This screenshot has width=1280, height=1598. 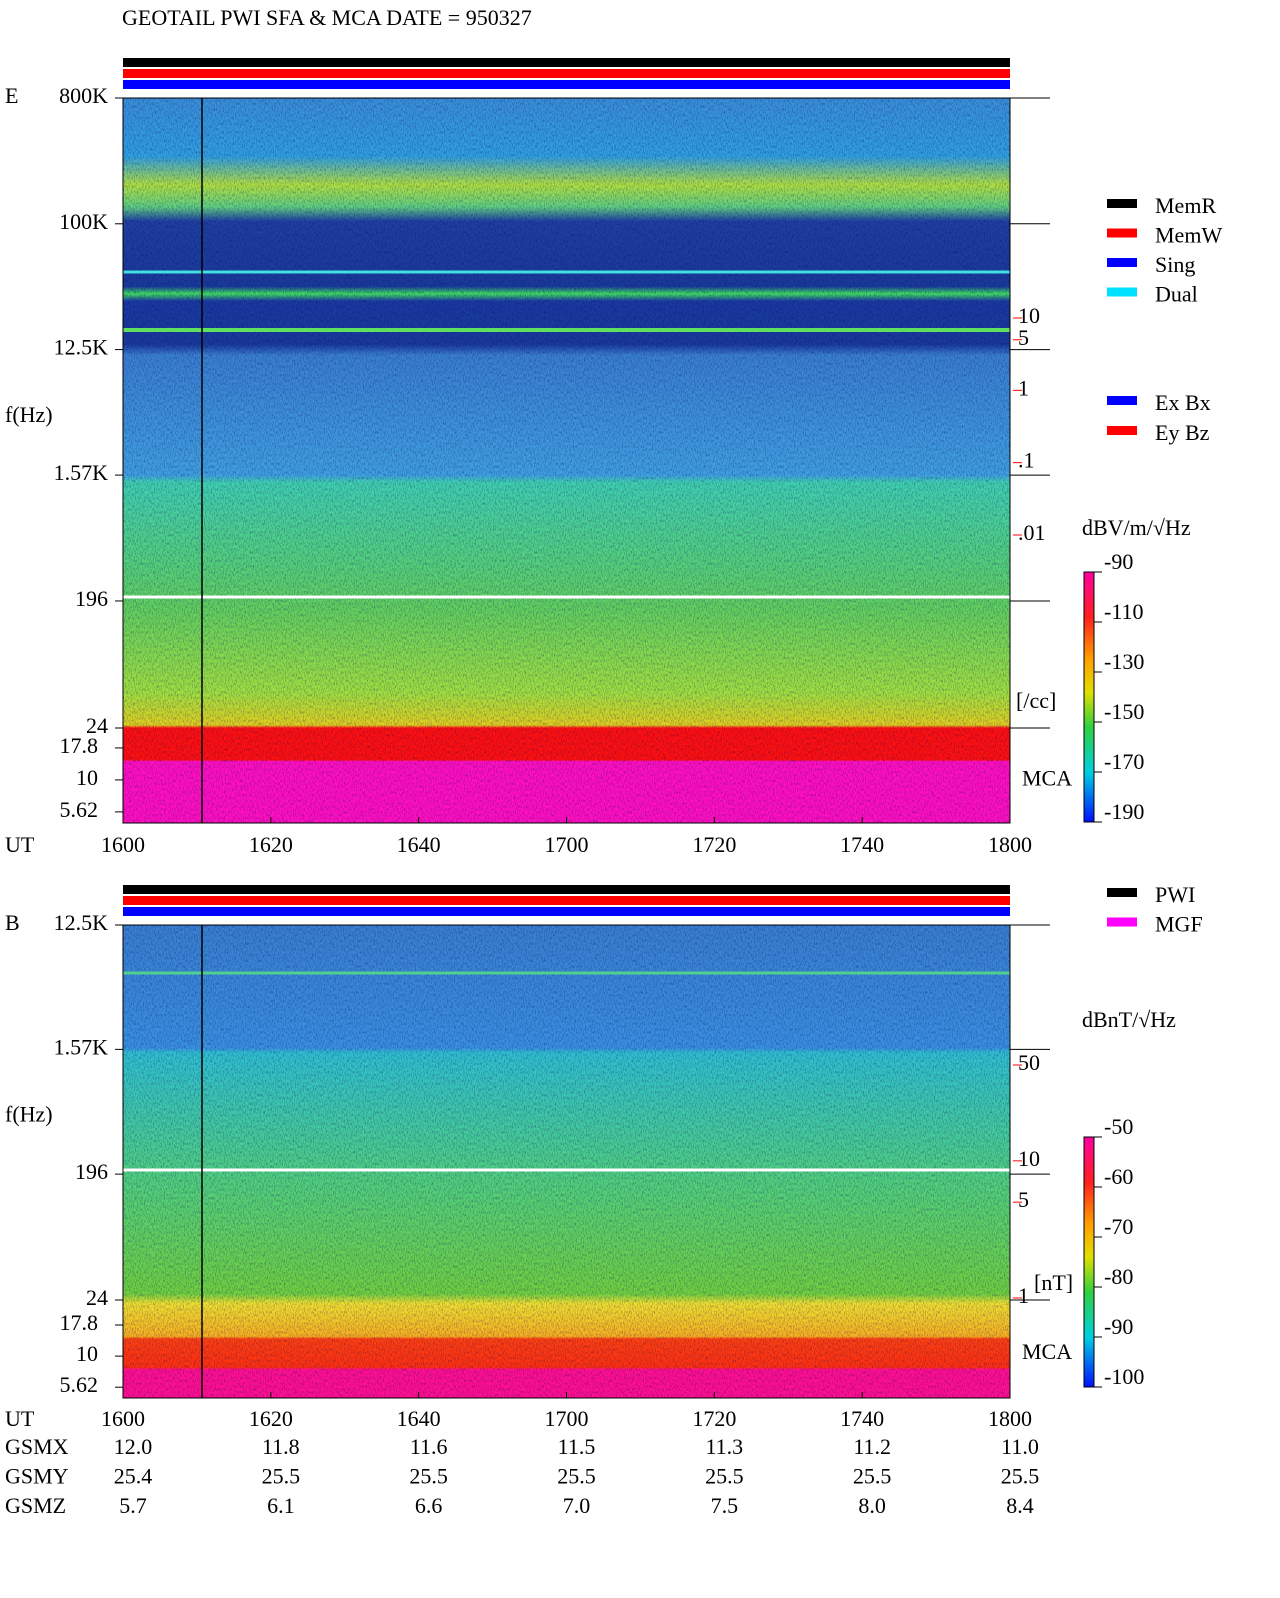 I want to click on orbit-value: 7.5, so click(x=725, y=1505).